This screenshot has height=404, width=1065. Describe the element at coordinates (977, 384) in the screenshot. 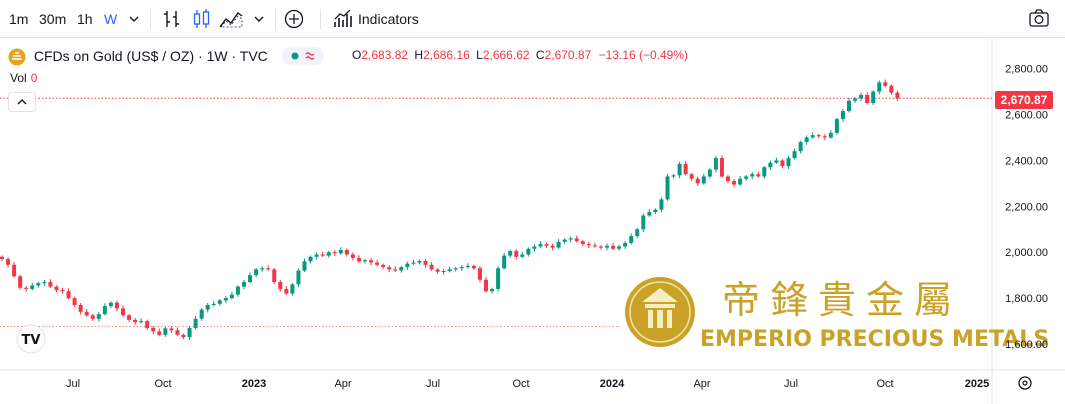

I see `time-axis-tick: 2025` at that location.